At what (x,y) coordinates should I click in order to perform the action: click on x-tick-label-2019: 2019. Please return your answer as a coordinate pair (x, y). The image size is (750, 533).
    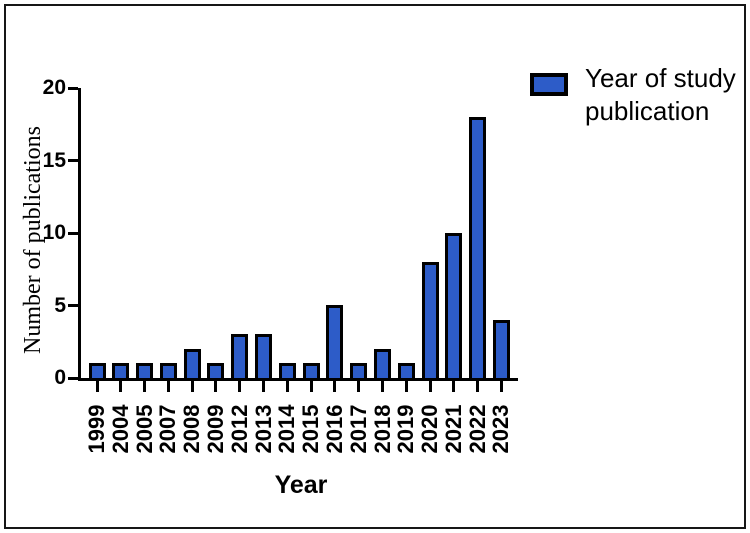
    Looking at the image, I should click on (406, 429).